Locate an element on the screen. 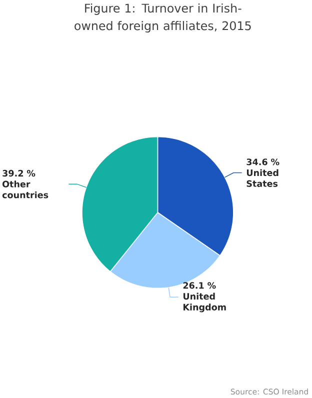  slice-label: United Kingdom is located at coordinates (204, 302).